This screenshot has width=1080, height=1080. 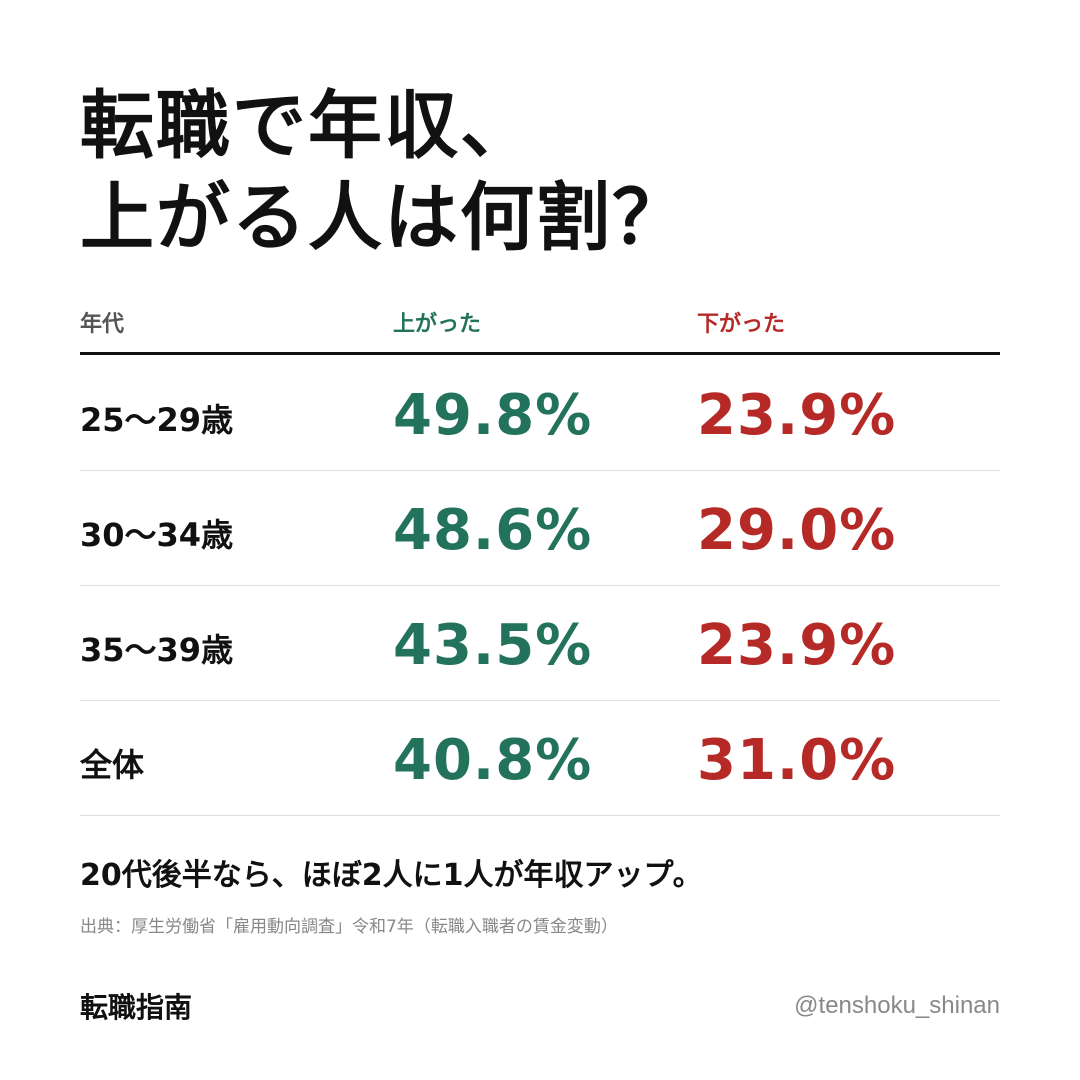 I want to click on column-header-age: 年代, so click(x=102, y=324).